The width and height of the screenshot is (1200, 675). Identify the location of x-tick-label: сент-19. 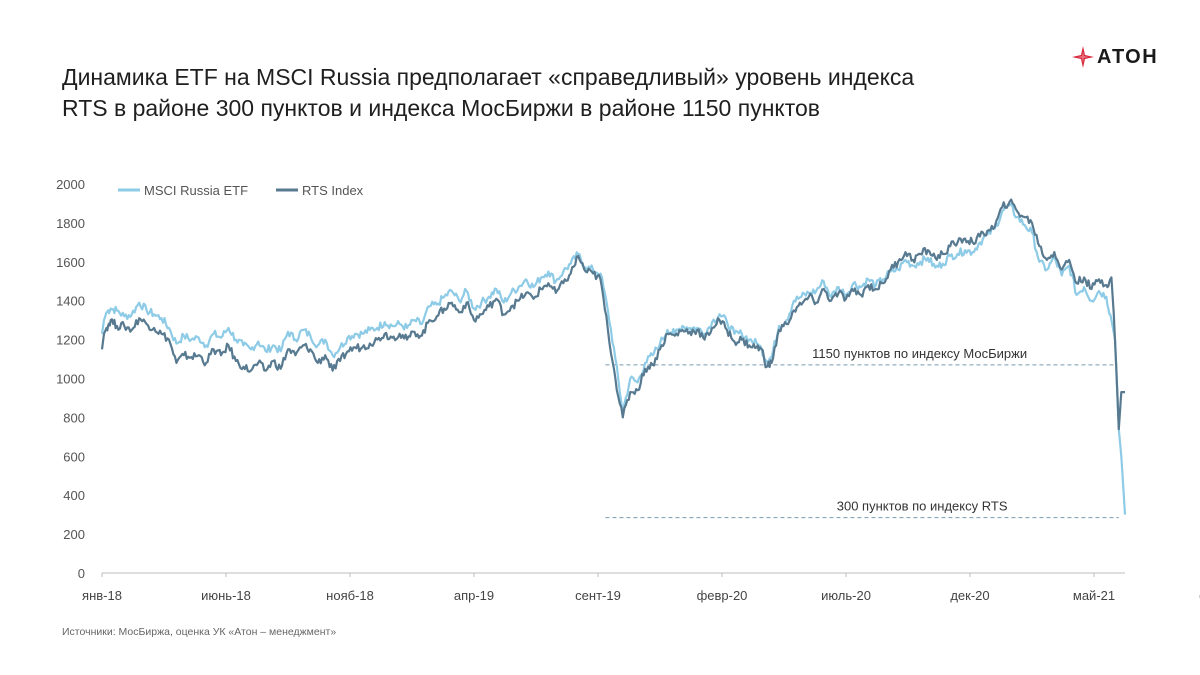
(598, 595).